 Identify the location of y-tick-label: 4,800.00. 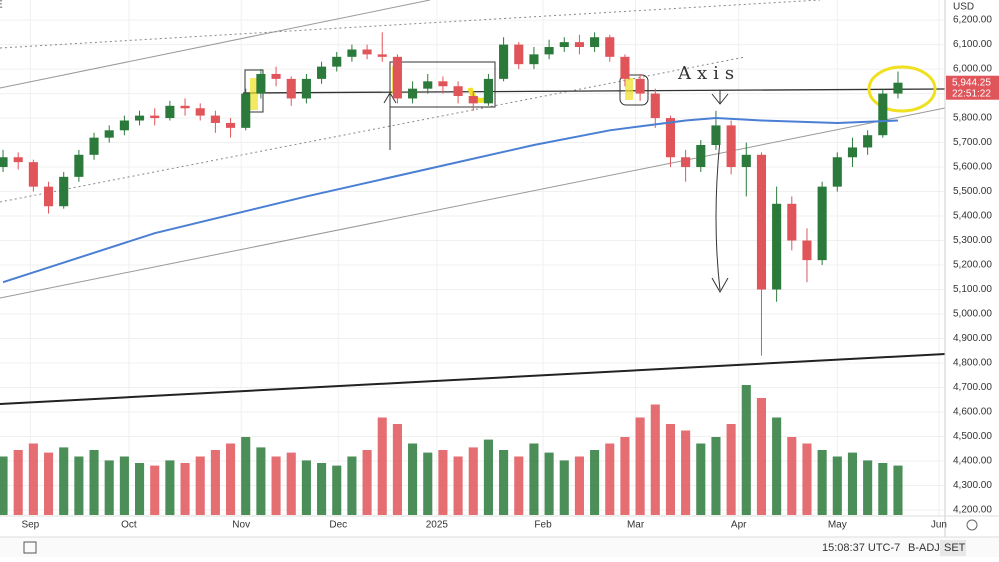
(972, 363).